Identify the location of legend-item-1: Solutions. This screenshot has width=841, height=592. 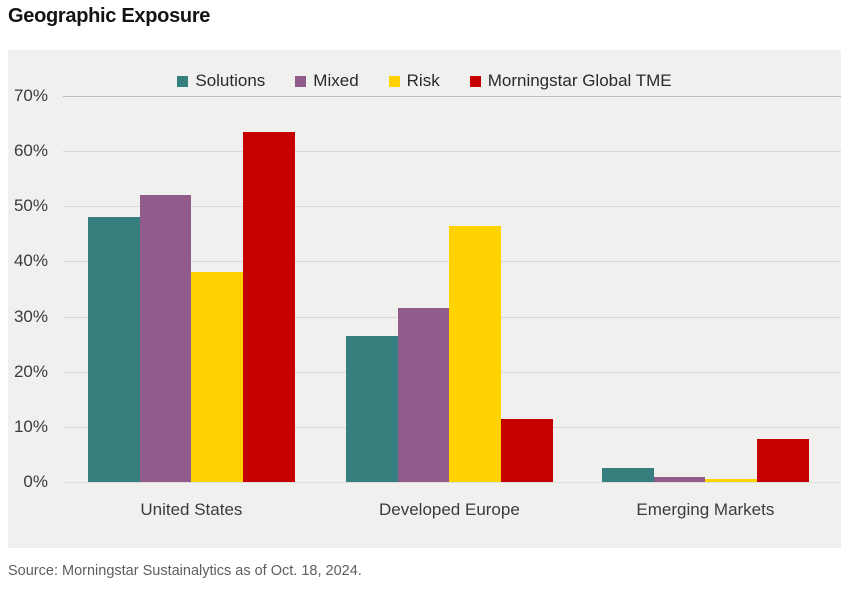
(221, 81).